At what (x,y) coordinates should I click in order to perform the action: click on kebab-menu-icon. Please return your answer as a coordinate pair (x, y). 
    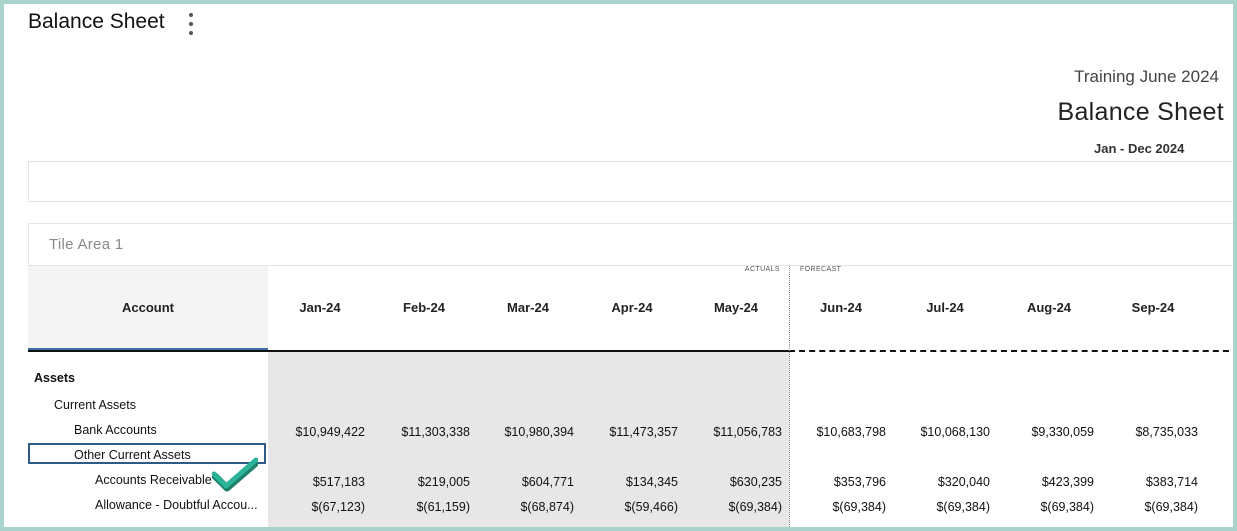
    Looking at the image, I should click on (191, 24).